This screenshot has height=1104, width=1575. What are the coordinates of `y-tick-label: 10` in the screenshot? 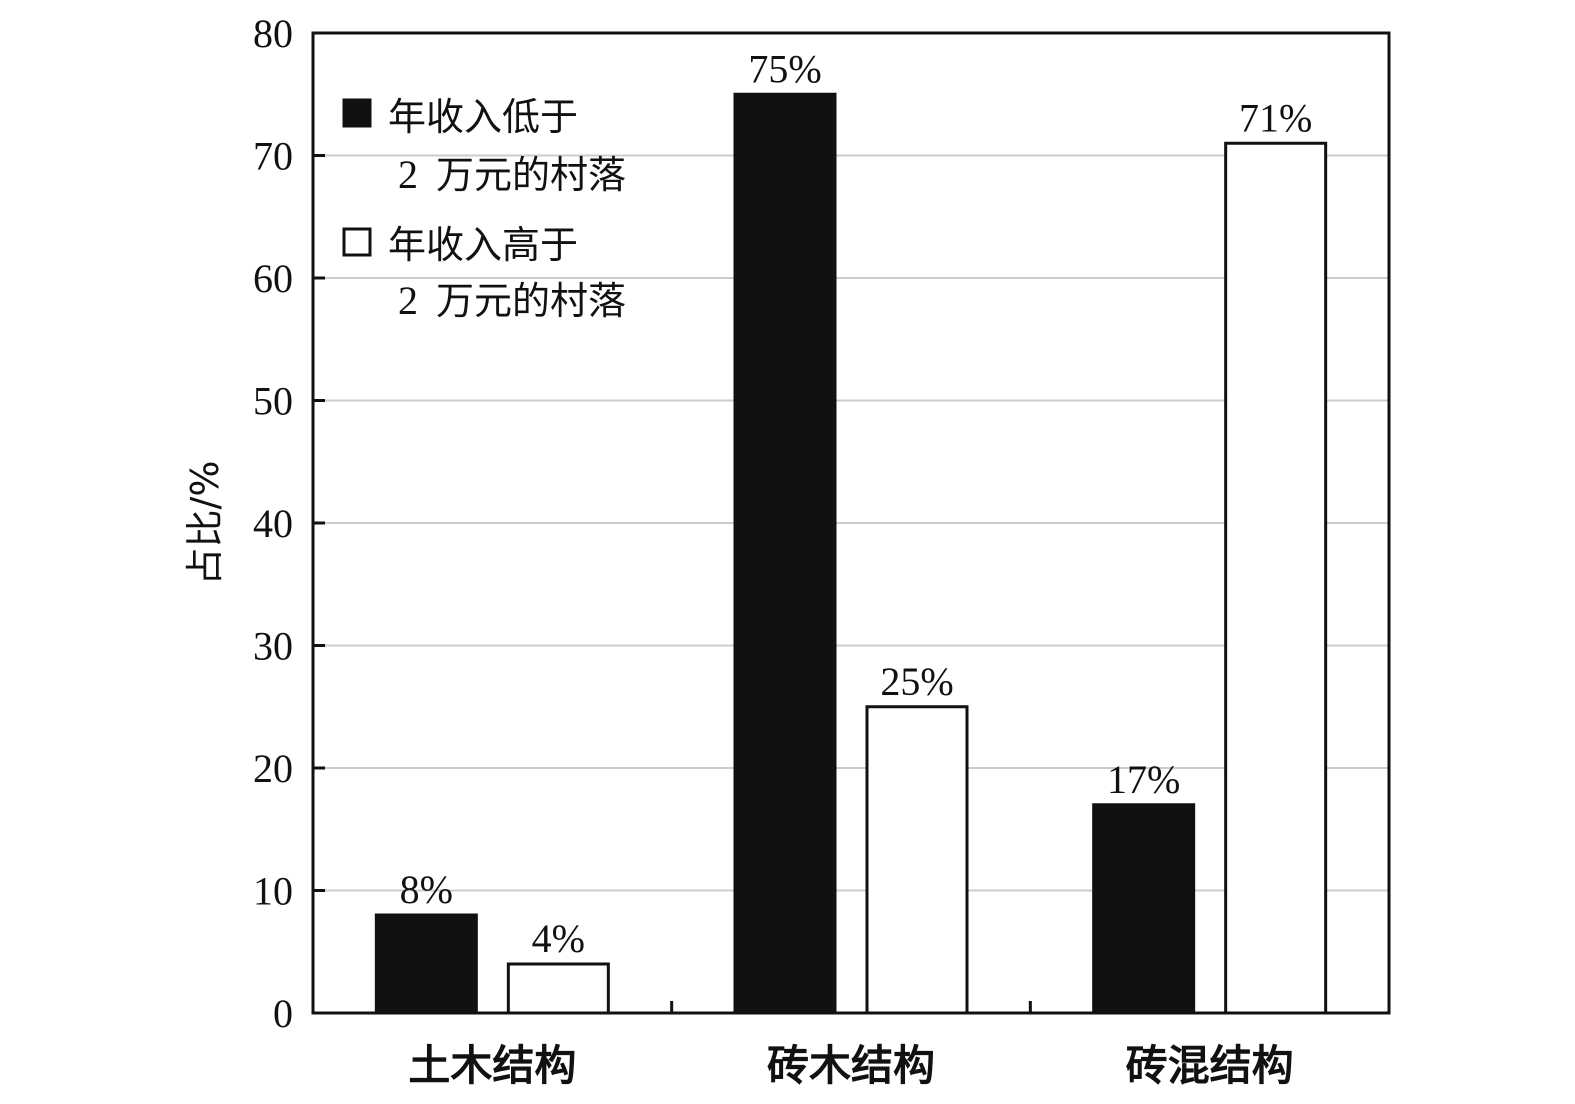 It's located at (273, 891).